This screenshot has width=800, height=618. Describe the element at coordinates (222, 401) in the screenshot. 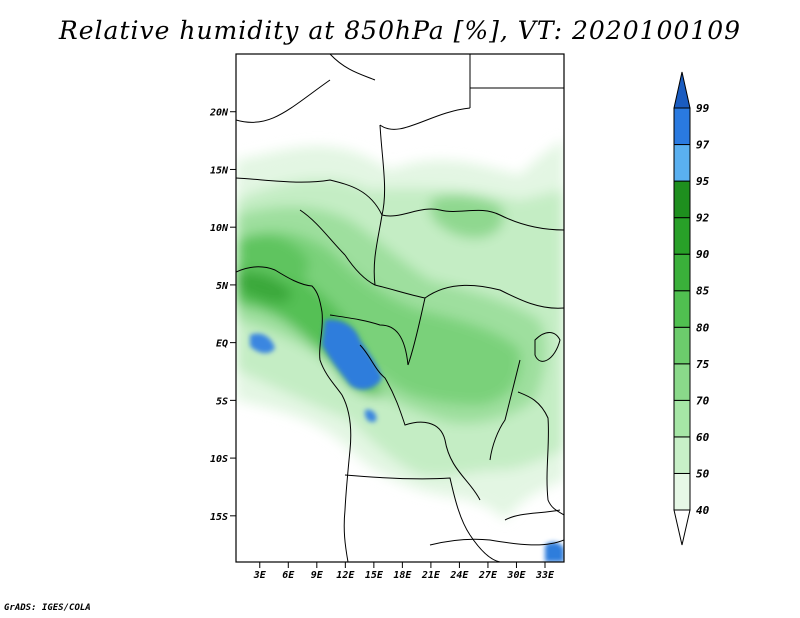

I see `lat-tick-label: 5S` at that location.